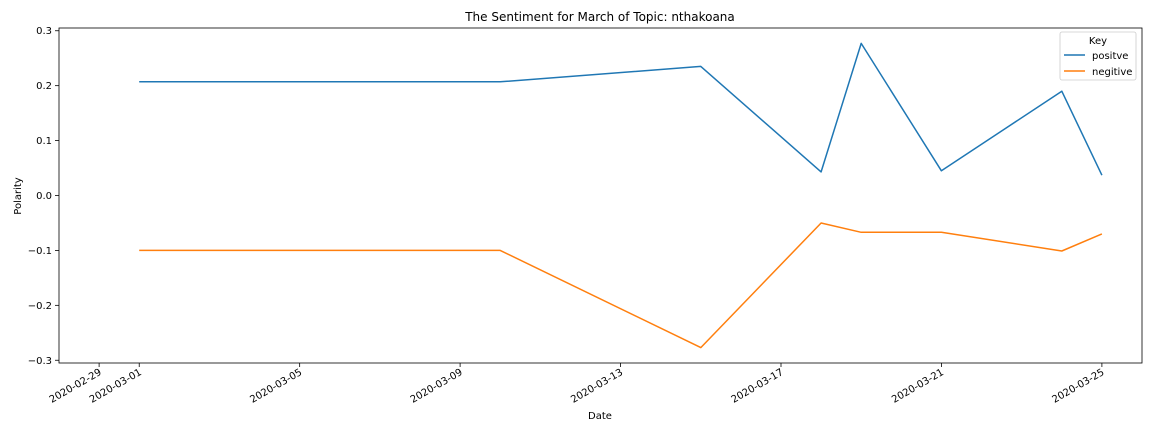 This screenshot has height=436, width=1152. What do you see at coordinates (437, 386) in the screenshot?
I see `x-tick-label: 2020-03-09` at bounding box center [437, 386].